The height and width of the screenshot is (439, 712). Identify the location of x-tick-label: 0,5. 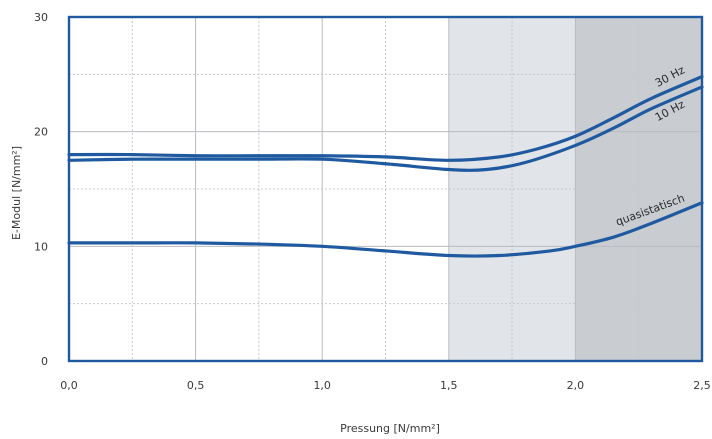
(196, 385).